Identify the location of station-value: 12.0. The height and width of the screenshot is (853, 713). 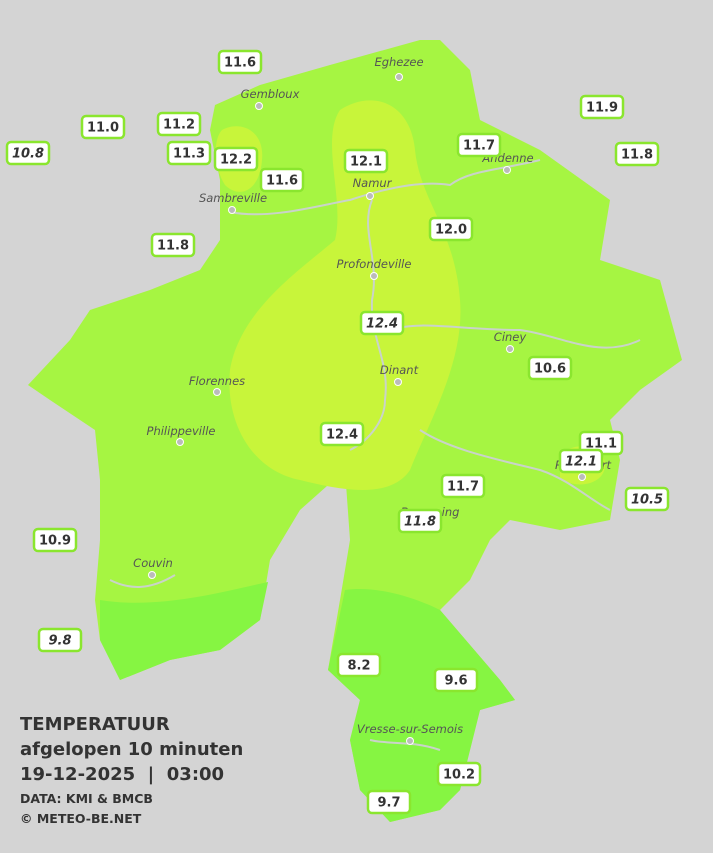
(451, 230).